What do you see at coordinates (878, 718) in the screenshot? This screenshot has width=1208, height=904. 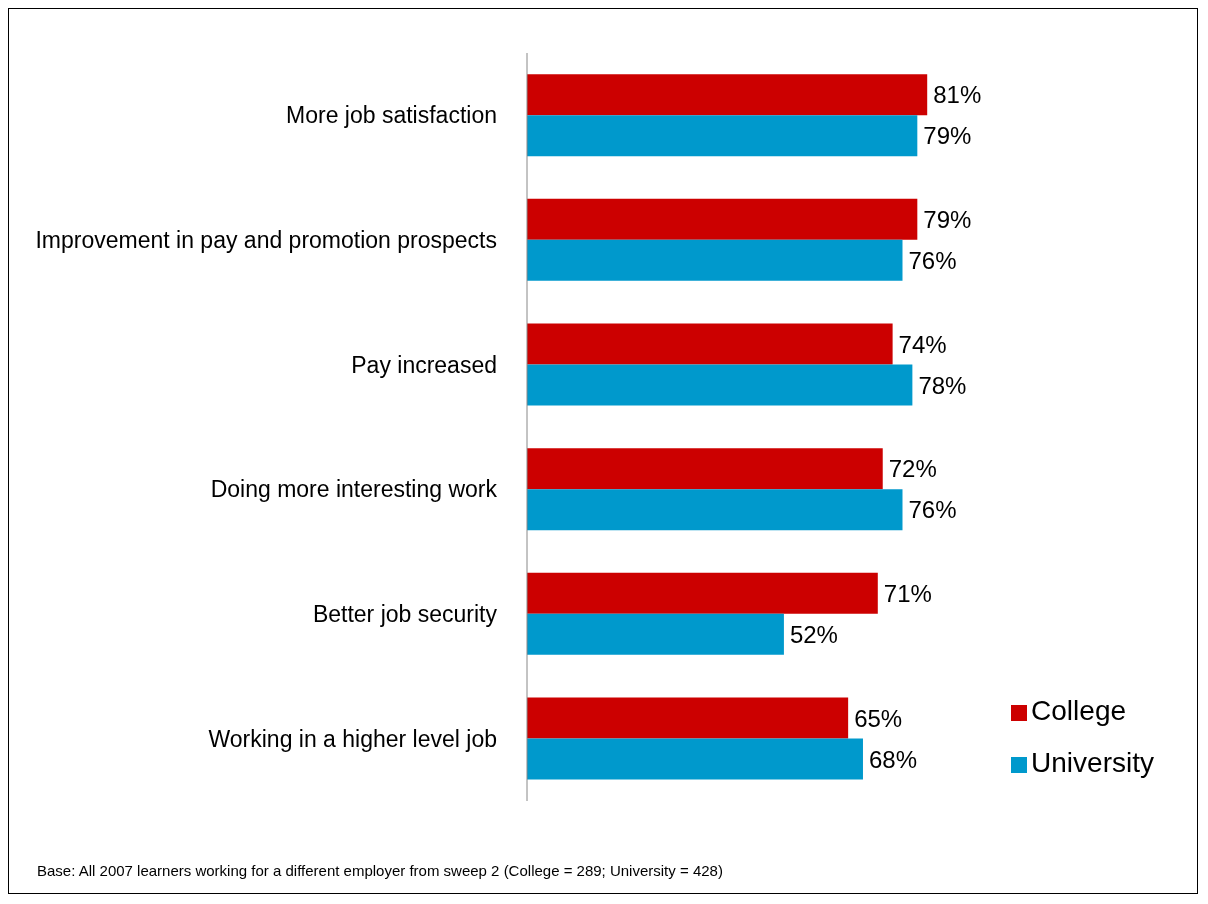 I see `data-label: 65%` at bounding box center [878, 718].